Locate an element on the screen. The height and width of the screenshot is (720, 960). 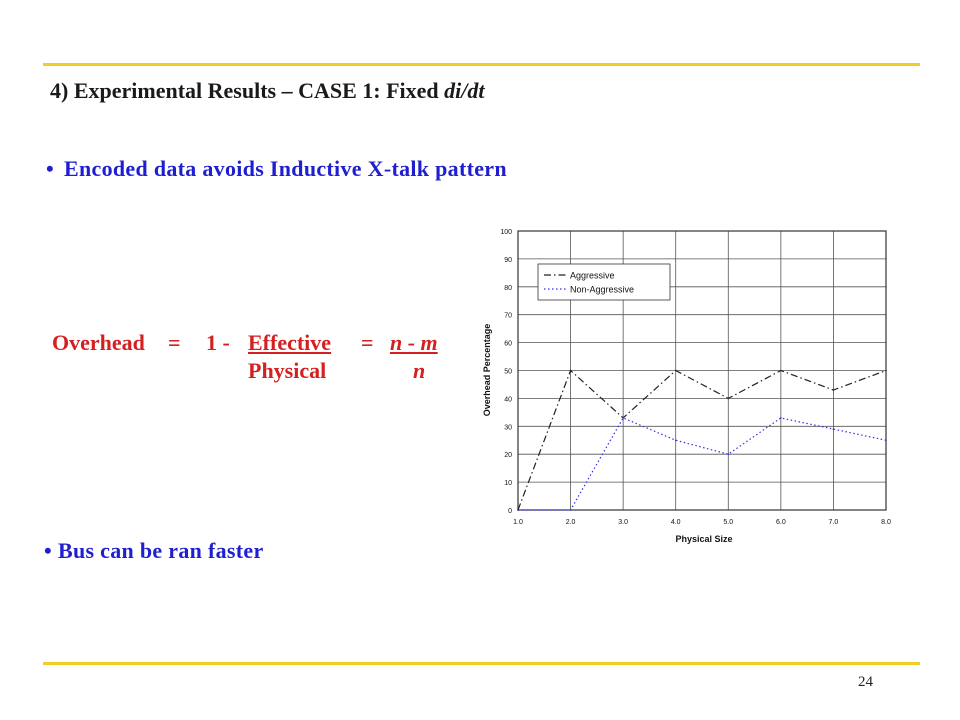
legend-label: Aggressive is located at coordinates (592, 276).